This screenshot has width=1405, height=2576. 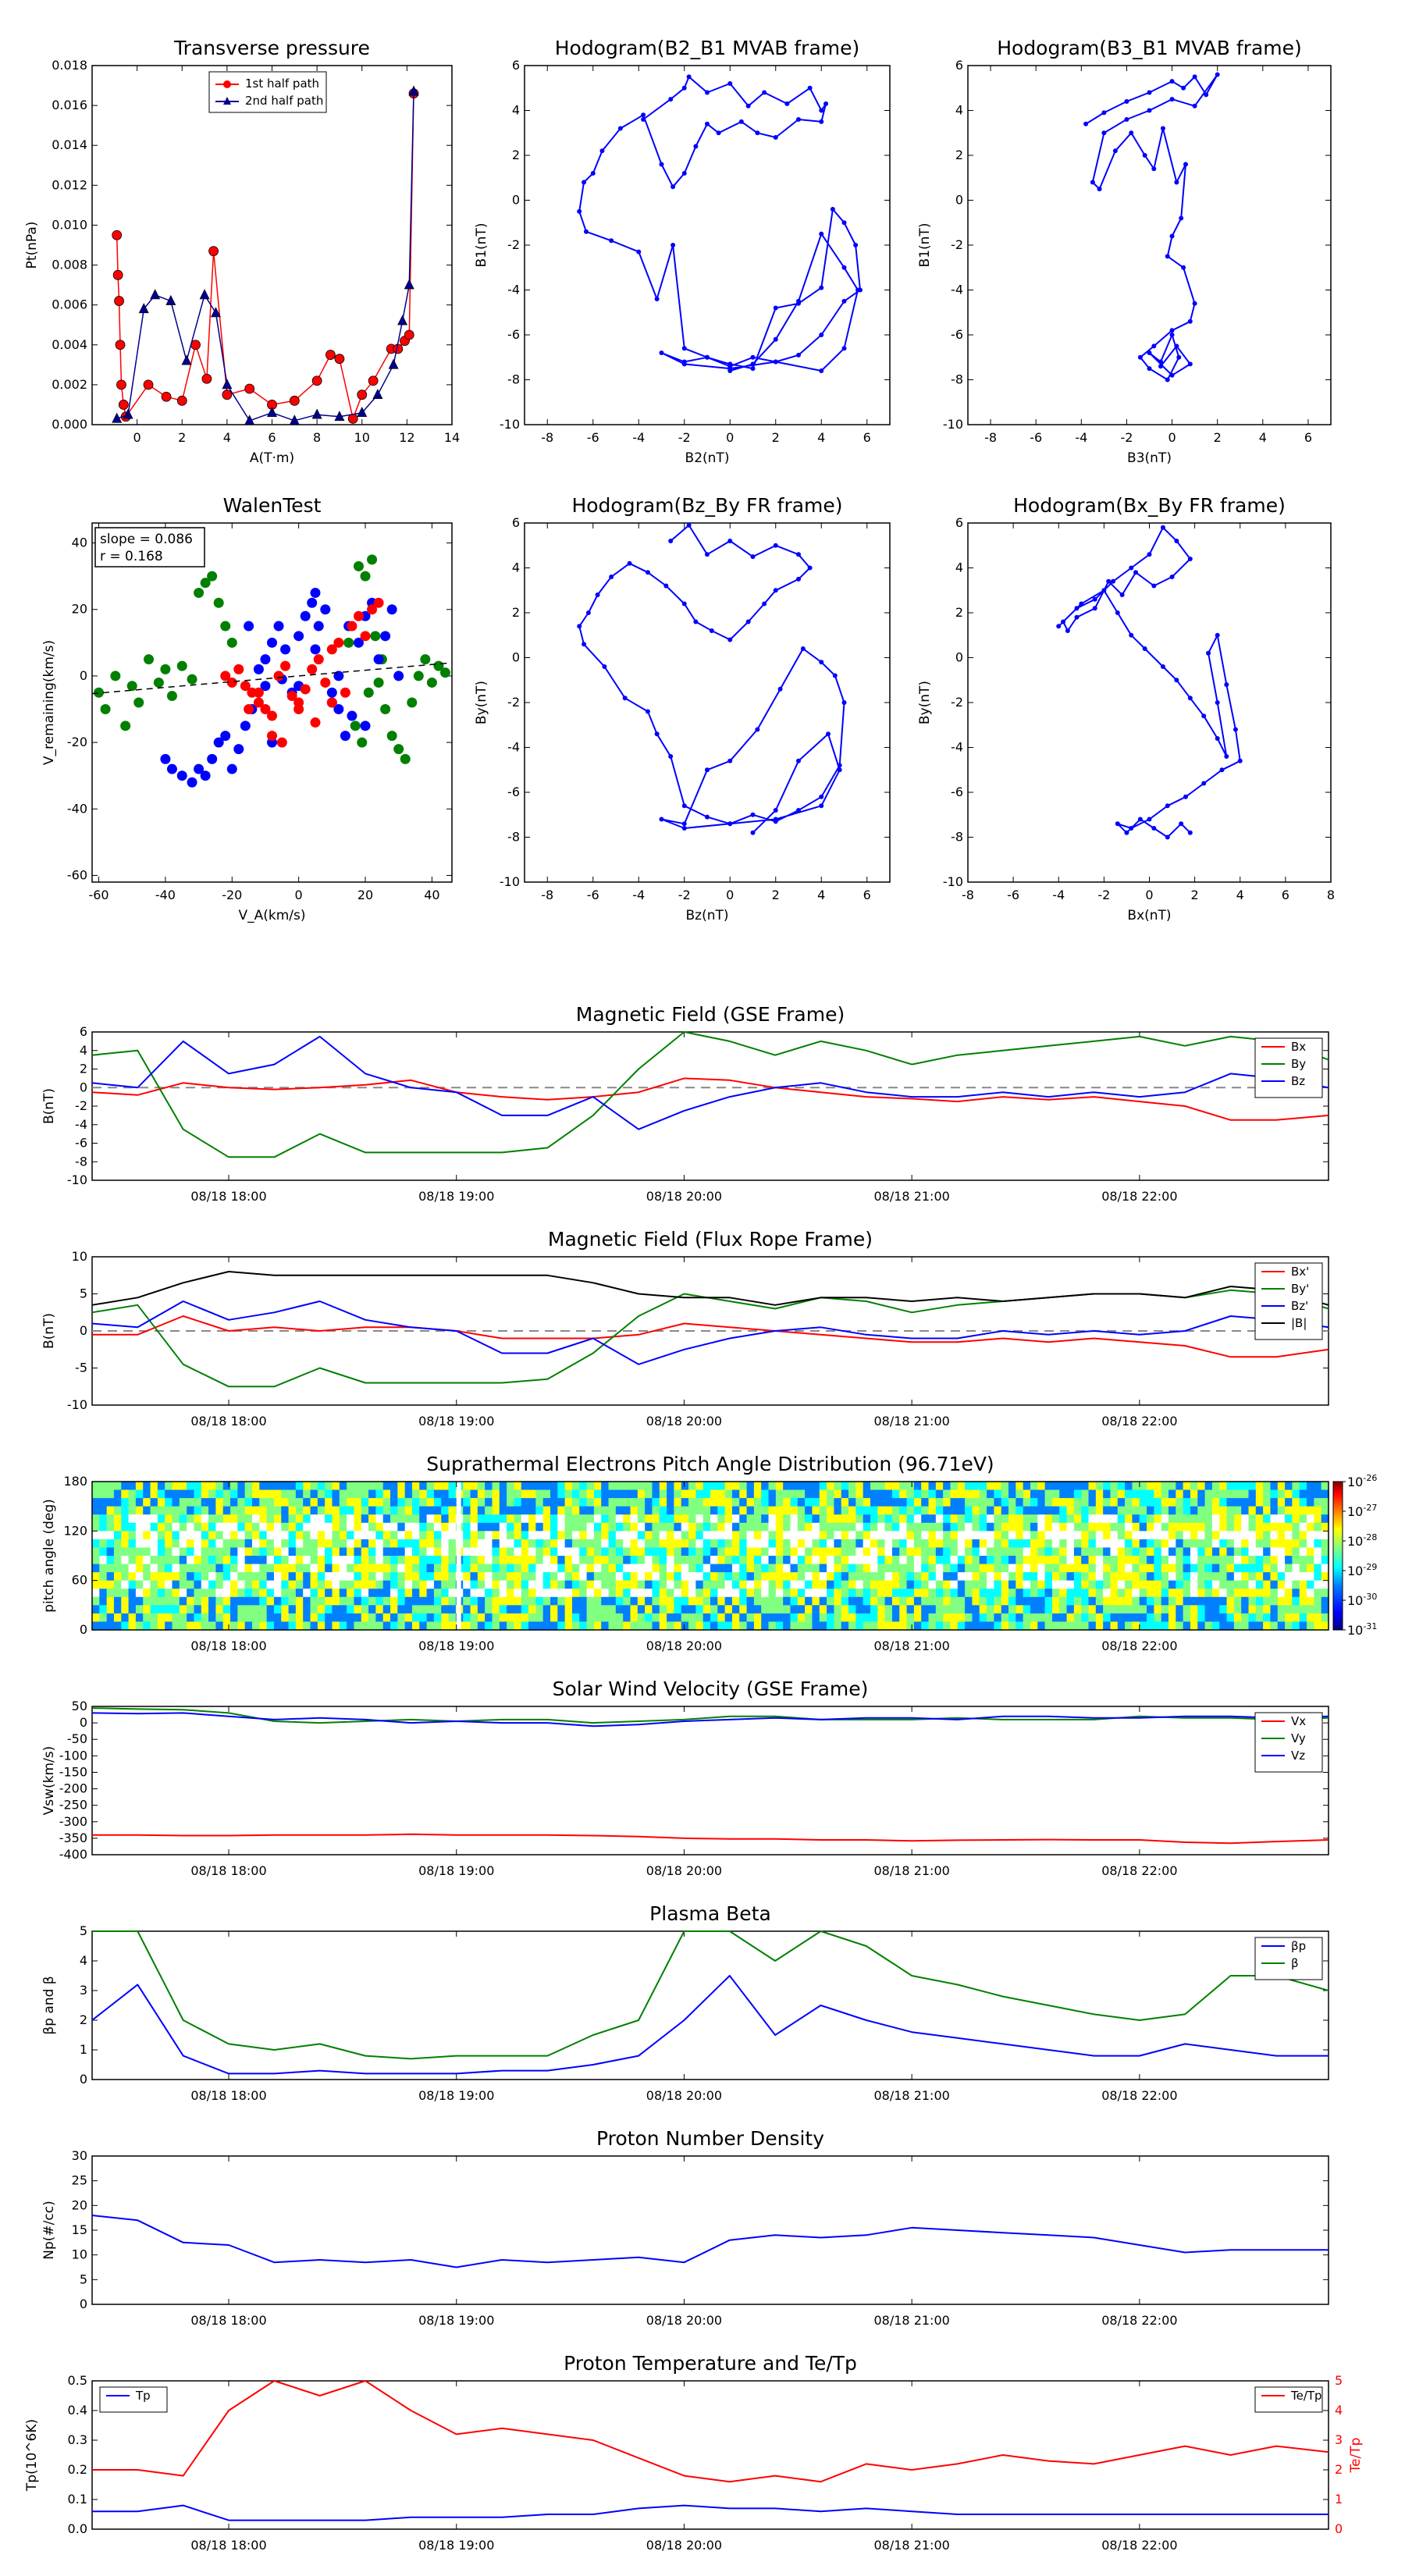 What do you see at coordinates (711, 1689) in the screenshot?
I see `chart-title: Solar Wind Velocity (GSE Frame)` at bounding box center [711, 1689].